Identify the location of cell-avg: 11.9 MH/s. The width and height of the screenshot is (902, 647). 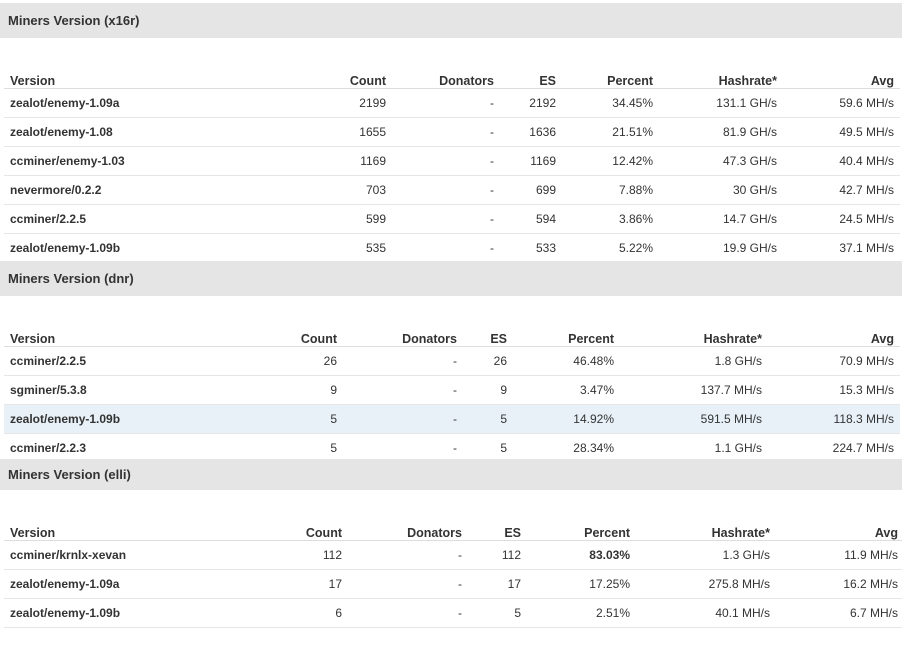
(839, 555).